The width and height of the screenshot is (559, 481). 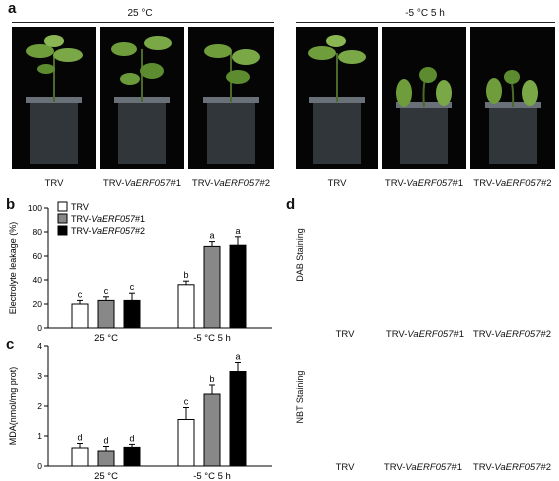 I want to click on y-tick-label: 4, so click(x=39, y=346).